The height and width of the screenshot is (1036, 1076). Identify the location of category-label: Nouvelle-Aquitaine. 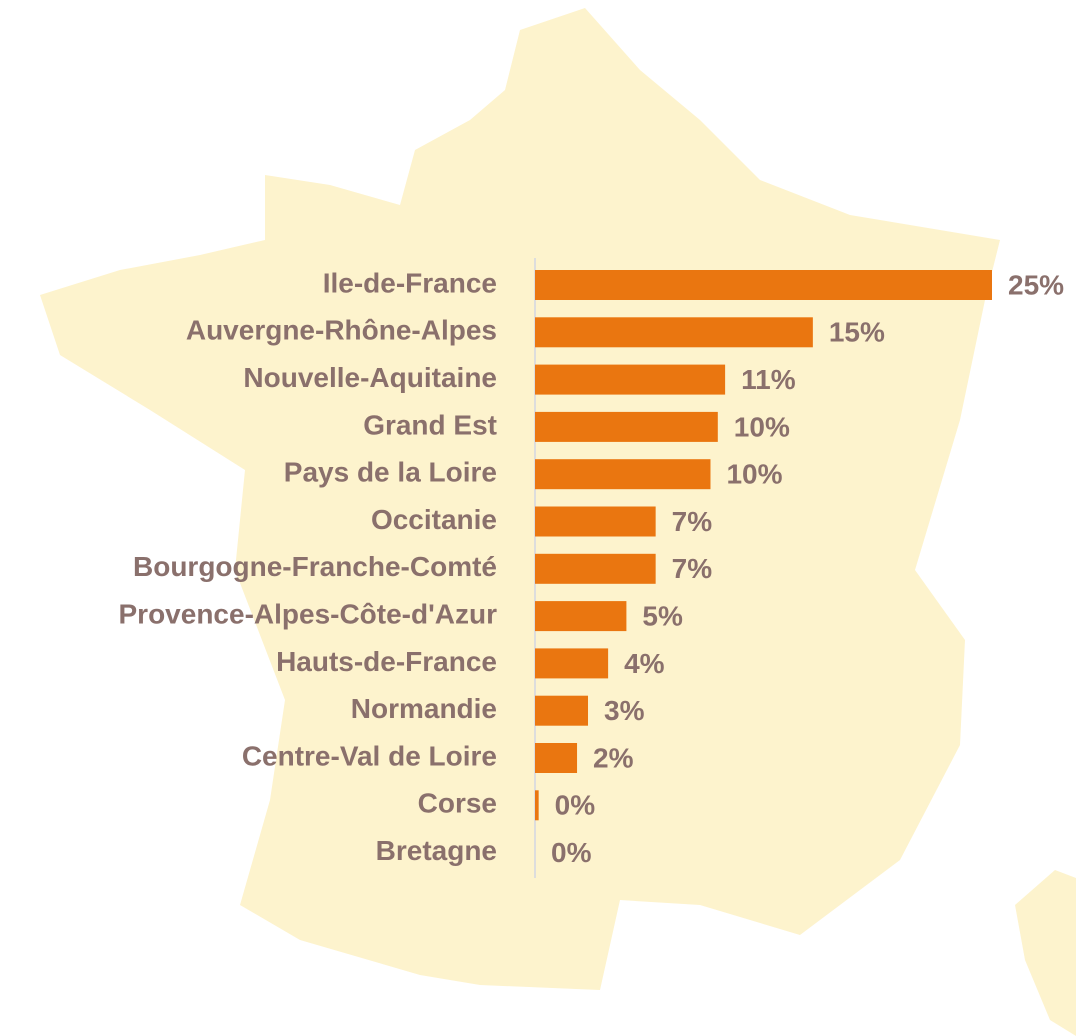
(370, 377).